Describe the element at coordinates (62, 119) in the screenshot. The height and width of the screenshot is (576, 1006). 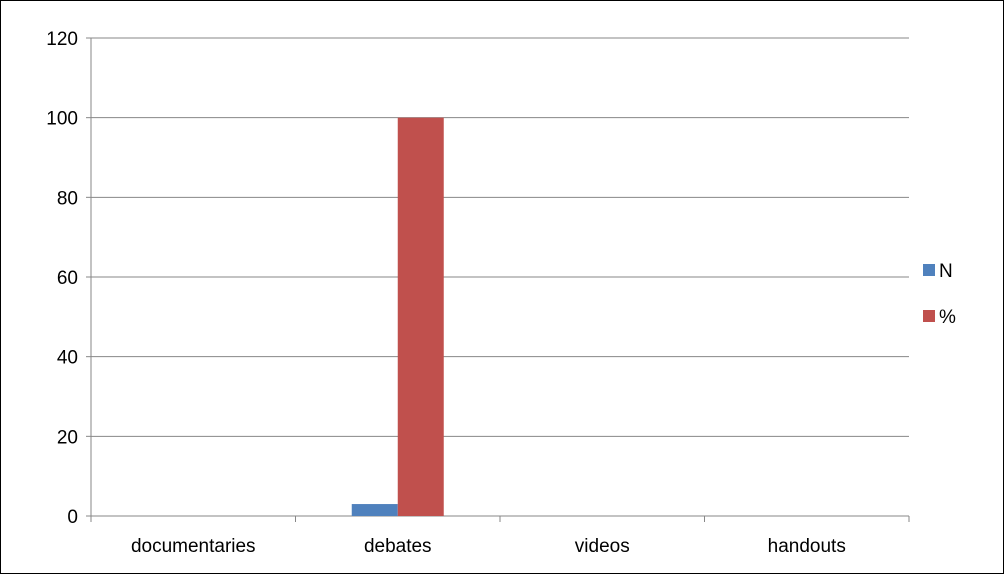
I see `y-tick-label: 100` at that location.